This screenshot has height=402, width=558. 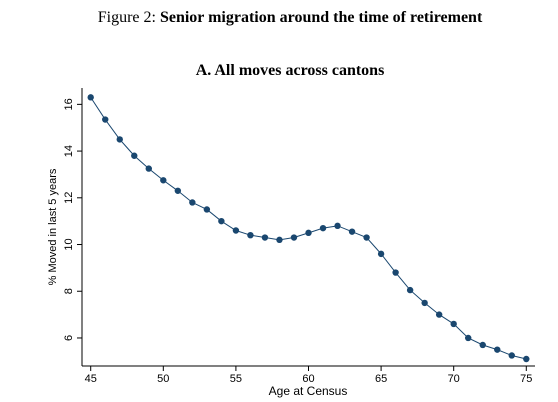 I want to click on y-tick-label: 12, so click(x=69, y=198).